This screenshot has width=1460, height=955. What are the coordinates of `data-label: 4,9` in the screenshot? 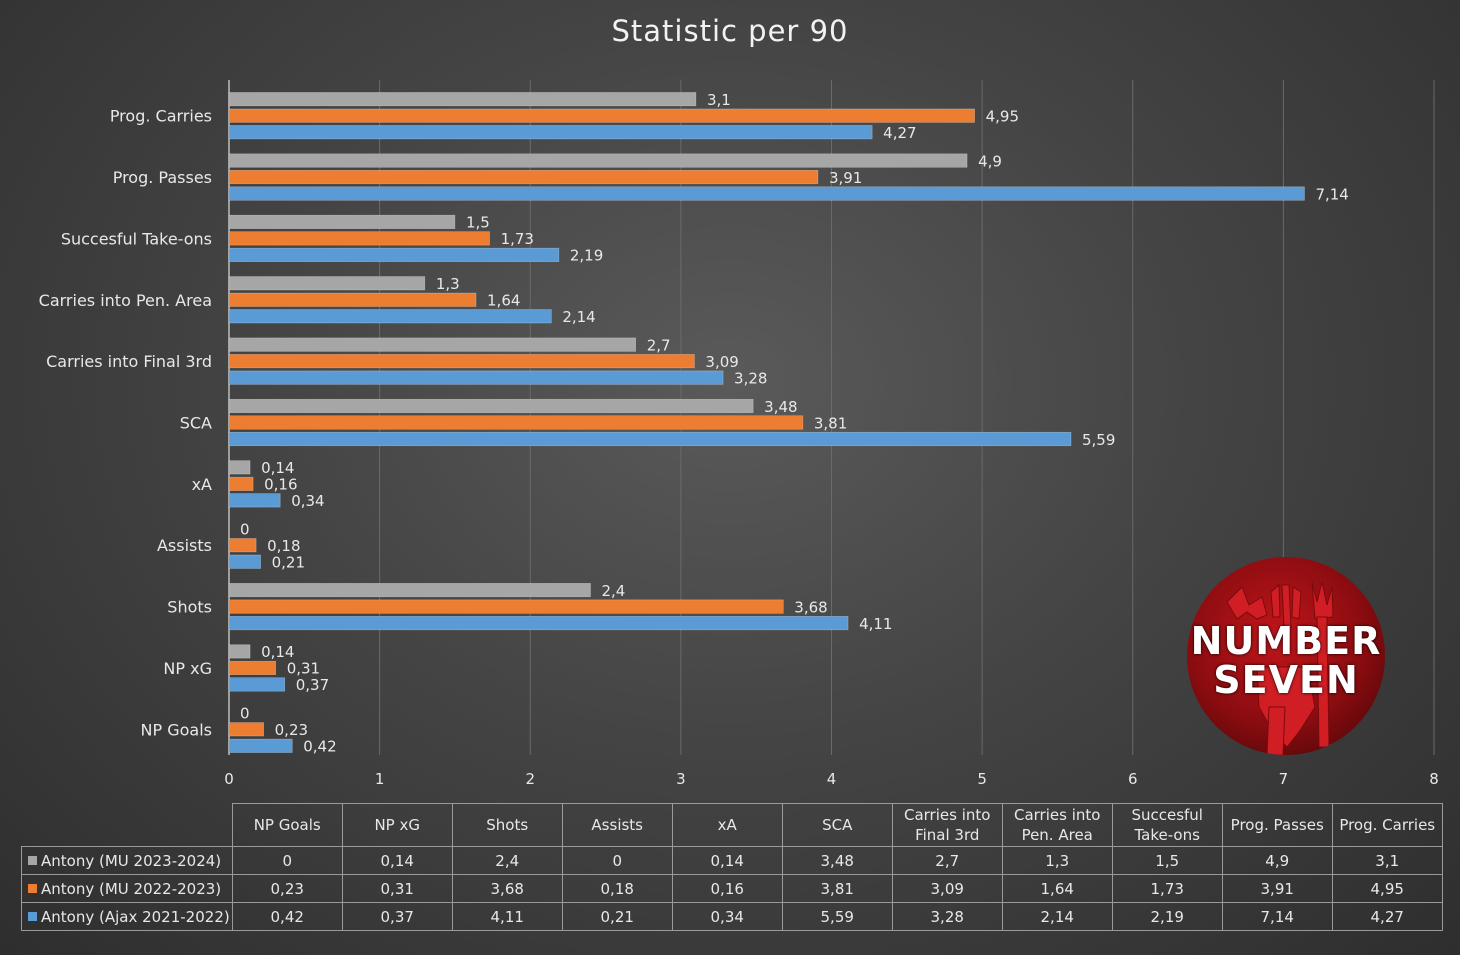 It's located at (990, 161).